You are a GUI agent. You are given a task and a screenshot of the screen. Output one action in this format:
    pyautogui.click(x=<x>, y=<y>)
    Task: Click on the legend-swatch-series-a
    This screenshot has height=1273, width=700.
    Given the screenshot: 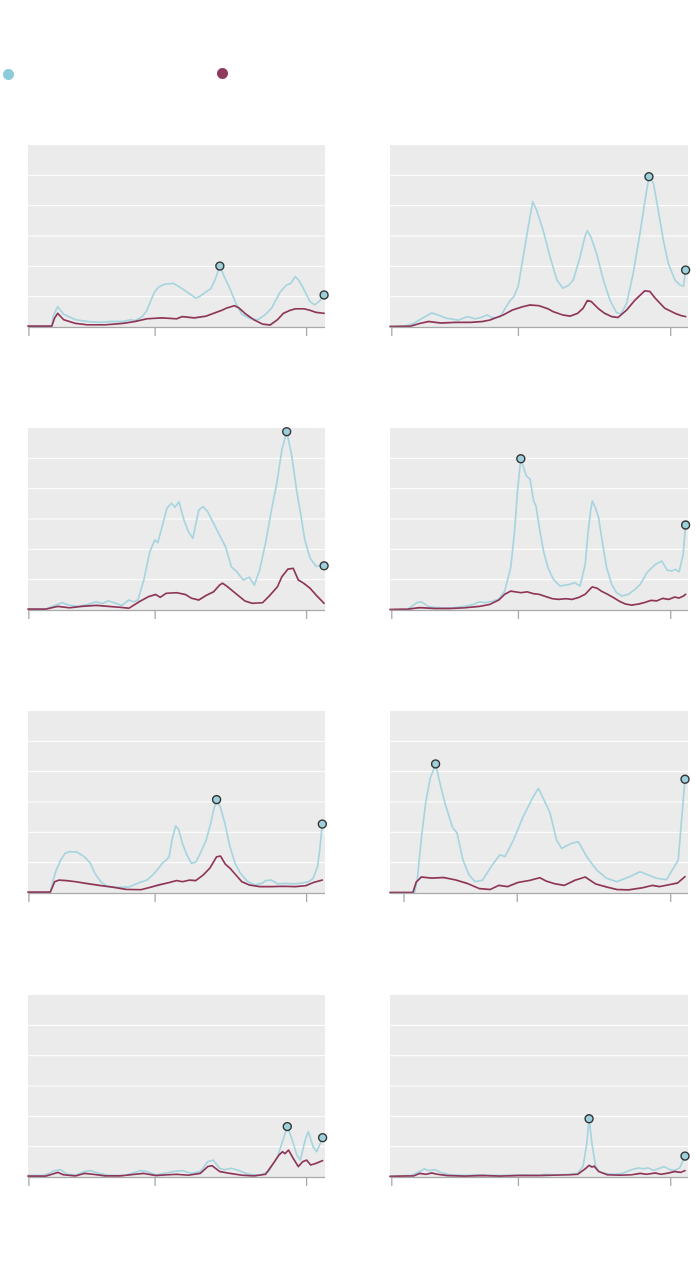 What is the action you would take?
    pyautogui.click(x=8, y=74)
    